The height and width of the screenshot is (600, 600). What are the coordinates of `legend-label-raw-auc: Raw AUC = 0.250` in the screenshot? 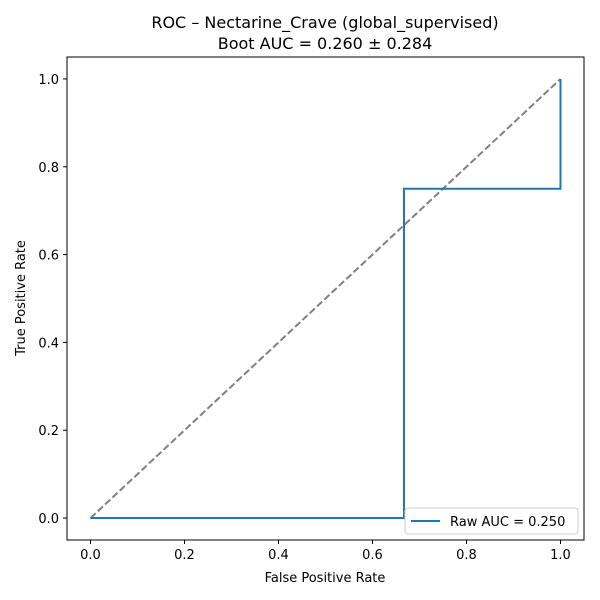 It's located at (507, 522).